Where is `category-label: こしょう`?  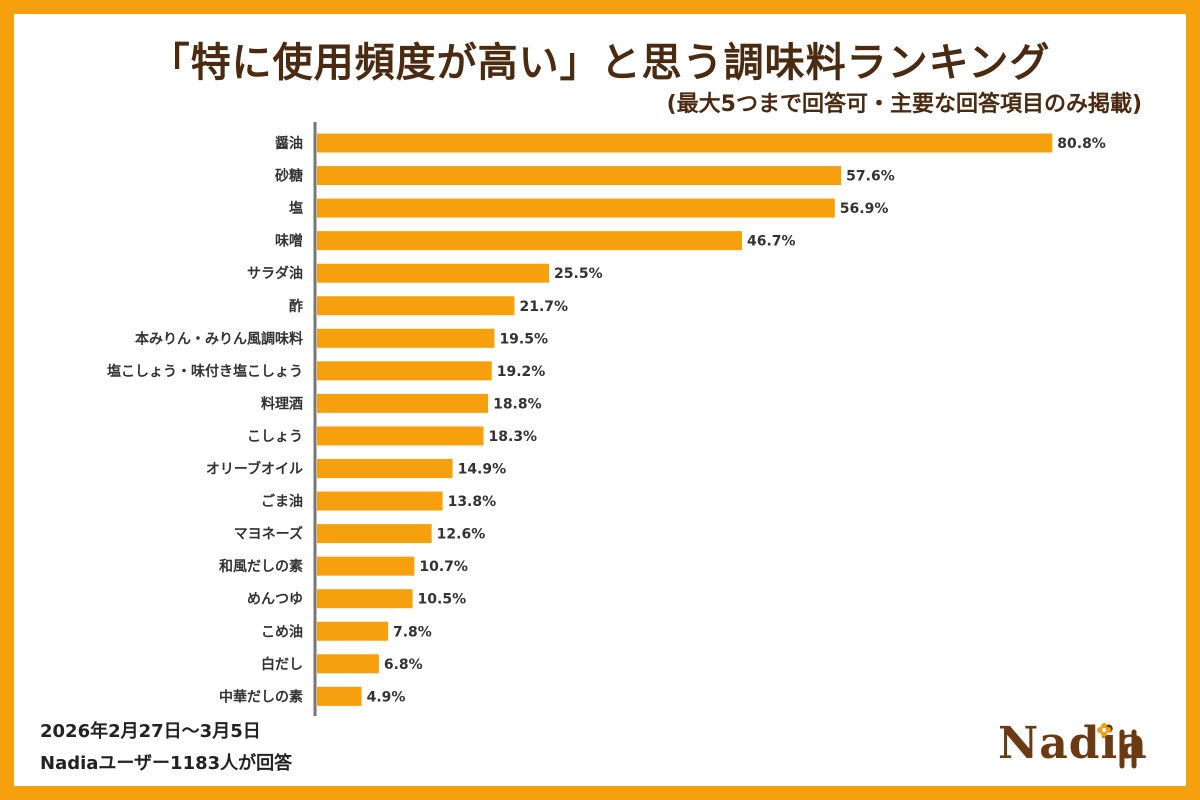
category-label: こしょう is located at coordinates (275, 437).